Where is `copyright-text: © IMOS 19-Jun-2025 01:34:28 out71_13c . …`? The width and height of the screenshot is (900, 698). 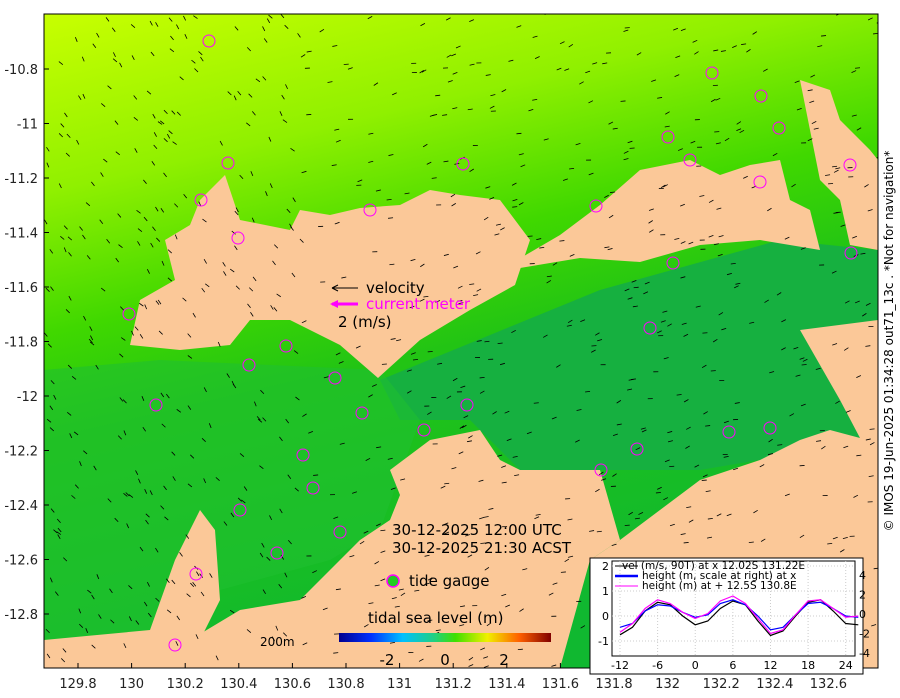 copyright-text: © IMOS 19-Jun-2025 01:34:28 out71_13c . … is located at coordinates (889, 341).